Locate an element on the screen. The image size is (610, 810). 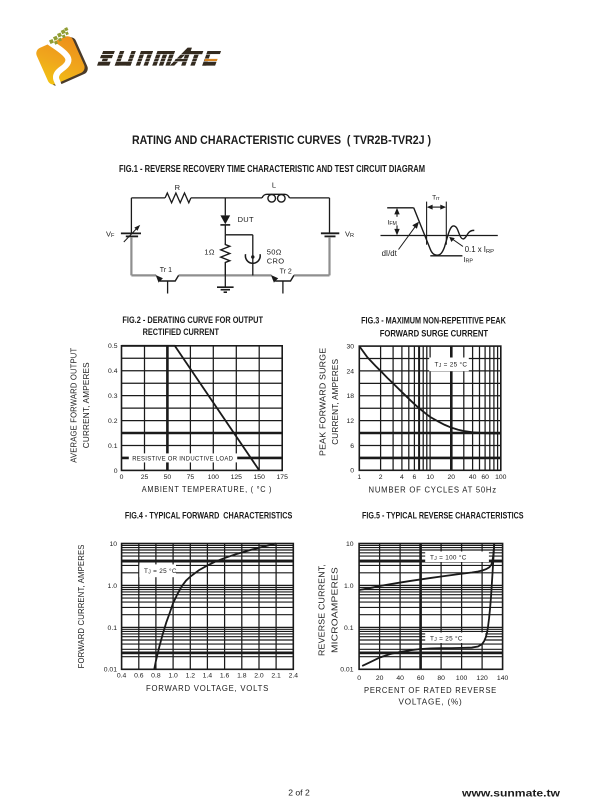
svg-text: VR is located at coordinates (349, 234).